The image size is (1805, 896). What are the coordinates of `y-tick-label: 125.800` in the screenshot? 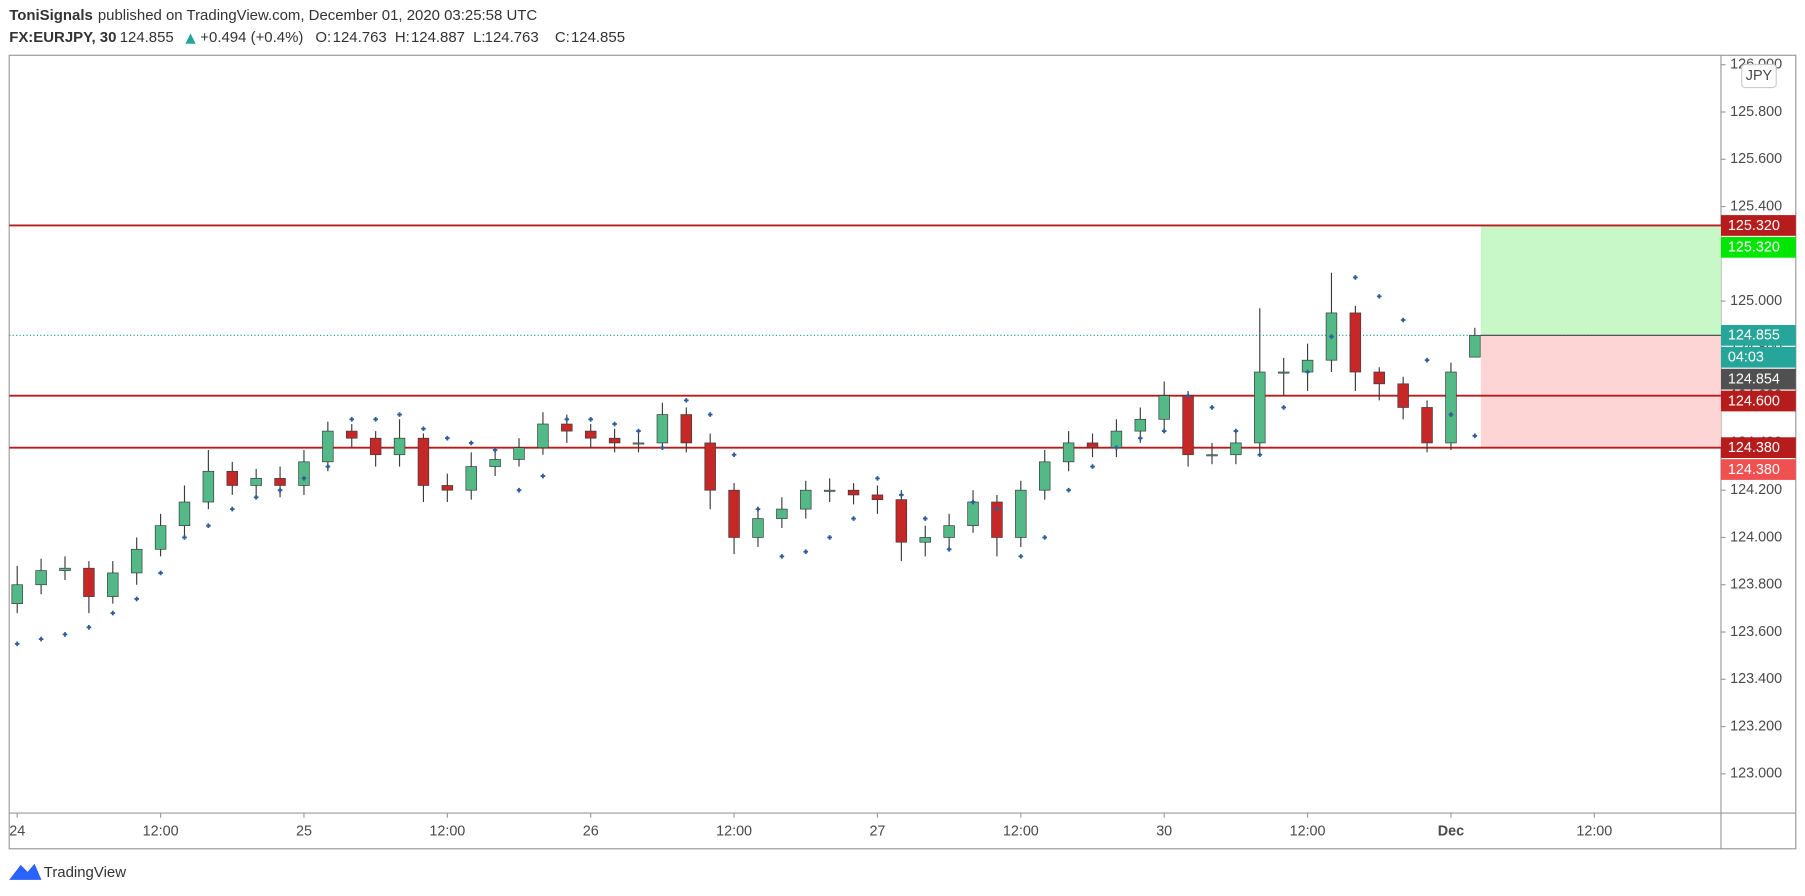 It's located at (1756, 112).